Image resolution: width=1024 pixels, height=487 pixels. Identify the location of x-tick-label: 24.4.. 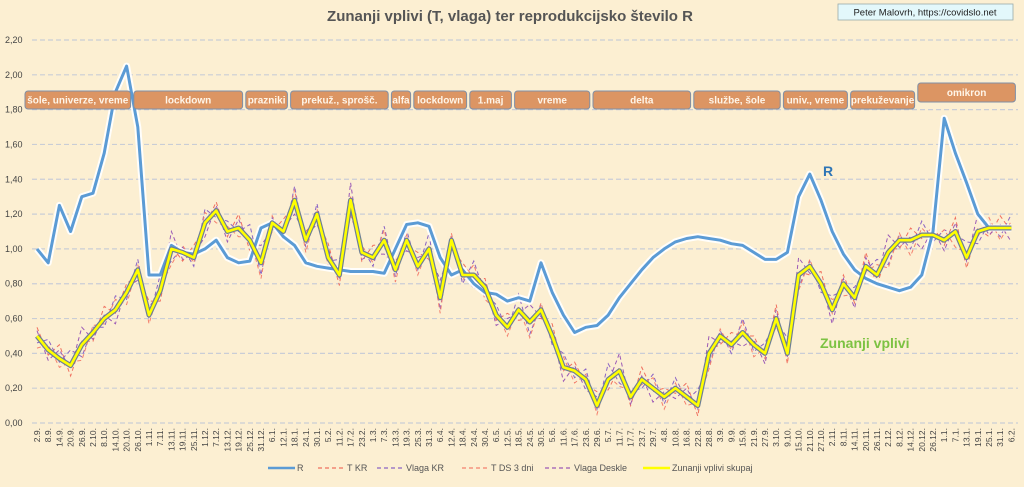
(474, 437).